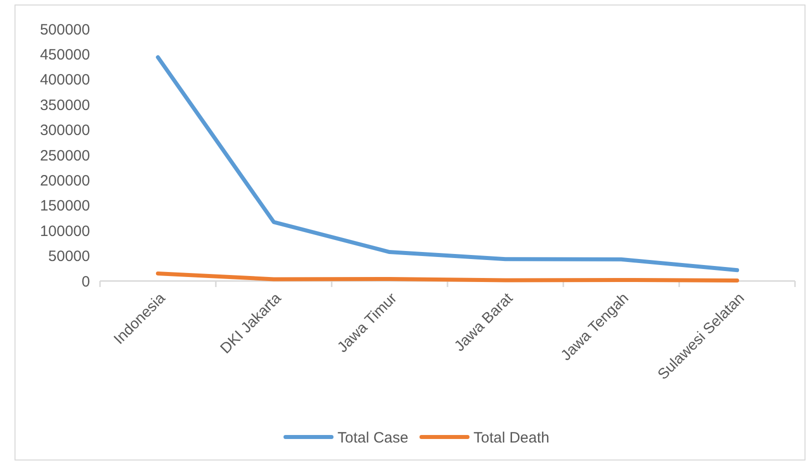 This screenshot has height=465, width=811. What do you see at coordinates (448, 276) in the screenshot?
I see `line-series` at bounding box center [448, 276].